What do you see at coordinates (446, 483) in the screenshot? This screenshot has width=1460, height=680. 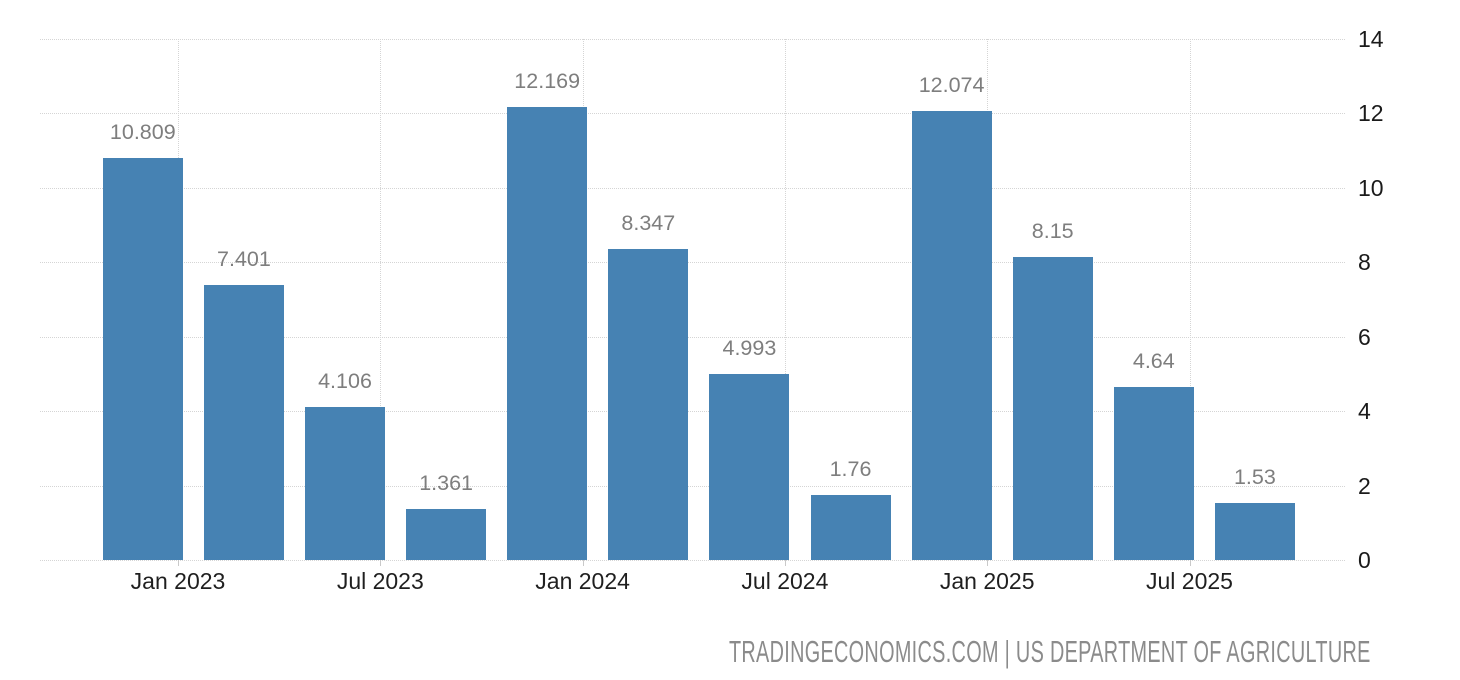 I see `bar-value-label: 1.361` at bounding box center [446, 483].